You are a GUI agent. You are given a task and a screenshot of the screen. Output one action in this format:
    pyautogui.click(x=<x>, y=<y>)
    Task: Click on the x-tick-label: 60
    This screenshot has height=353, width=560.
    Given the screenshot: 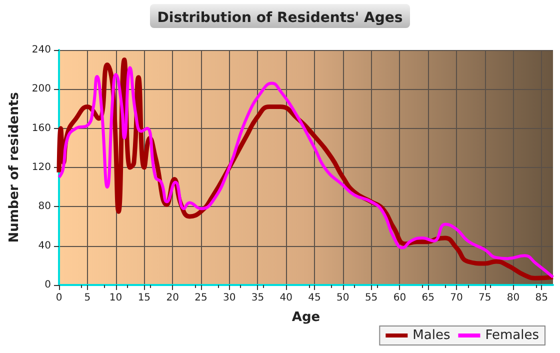 What is the action you would take?
    pyautogui.click(x=399, y=298)
    